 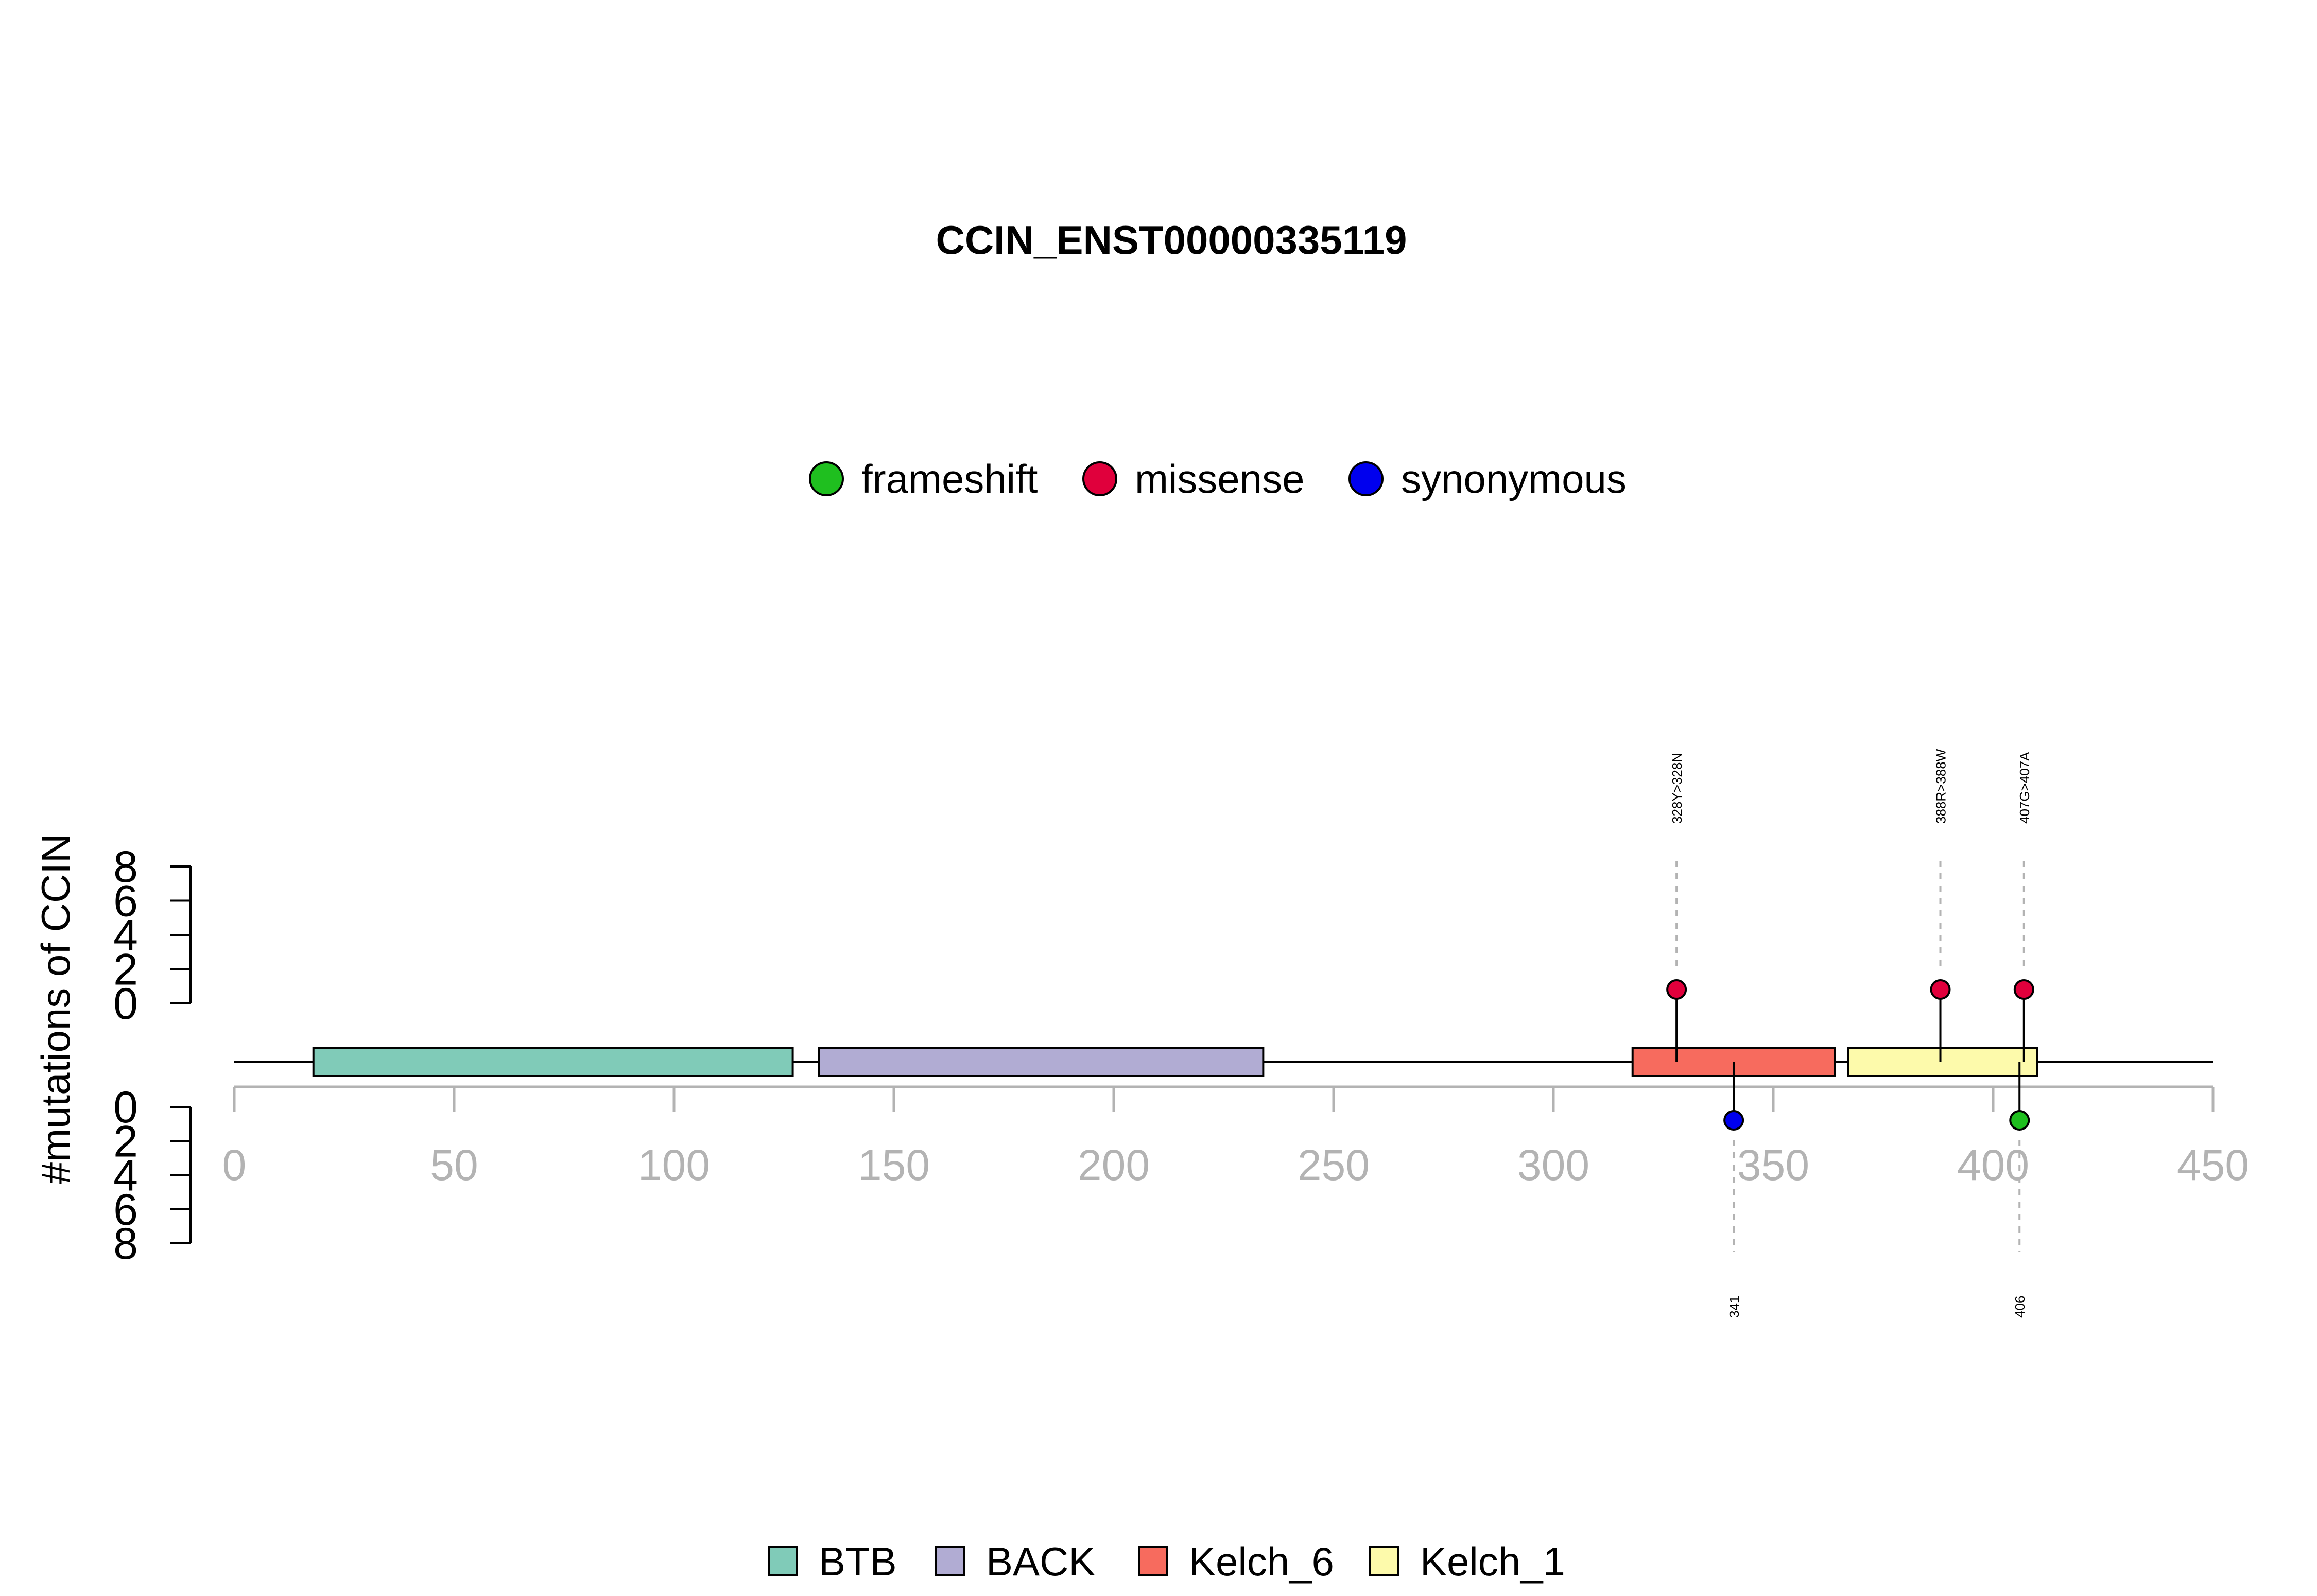 What do you see at coordinates (1334, 1165) in the screenshot?
I see `x-tick-label: 250` at bounding box center [1334, 1165].